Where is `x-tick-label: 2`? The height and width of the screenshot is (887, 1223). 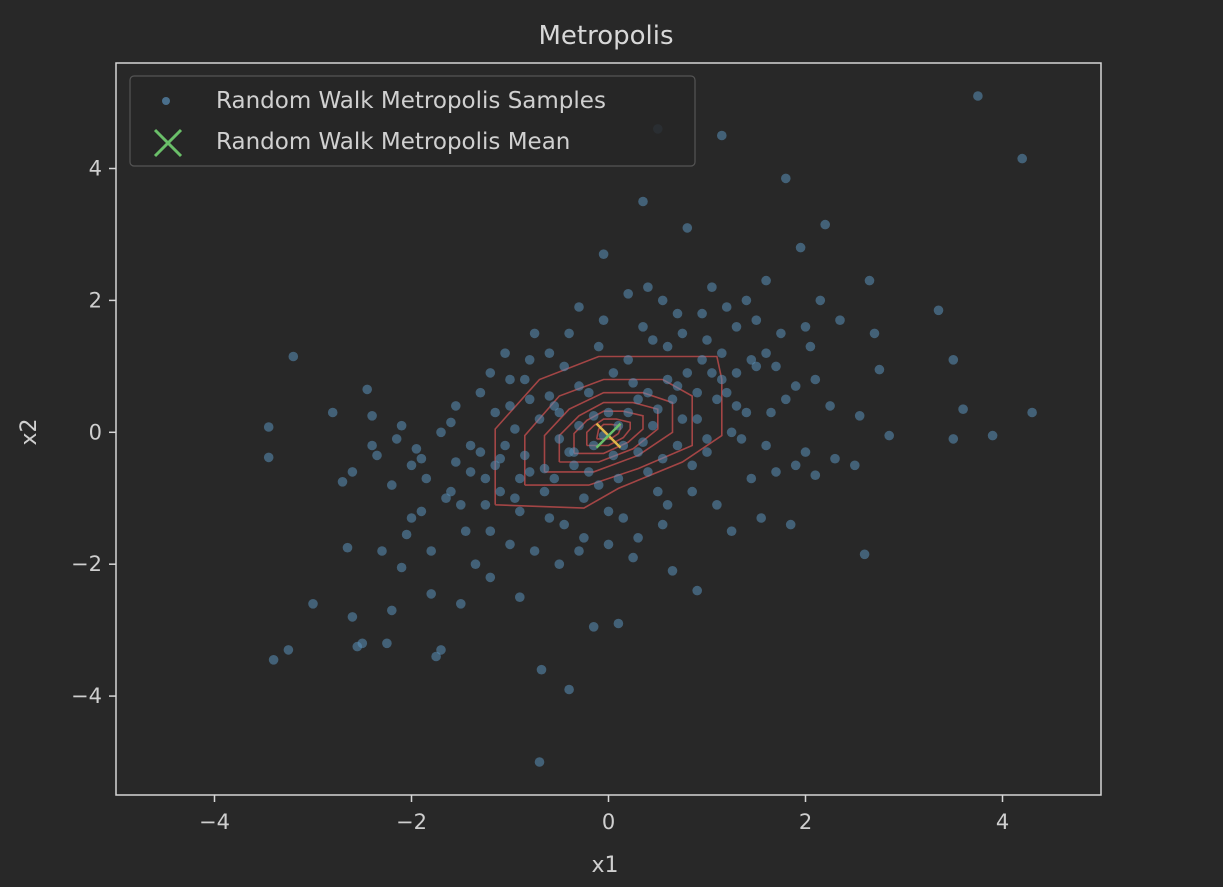
x-tick-label: 2 is located at coordinates (805, 822).